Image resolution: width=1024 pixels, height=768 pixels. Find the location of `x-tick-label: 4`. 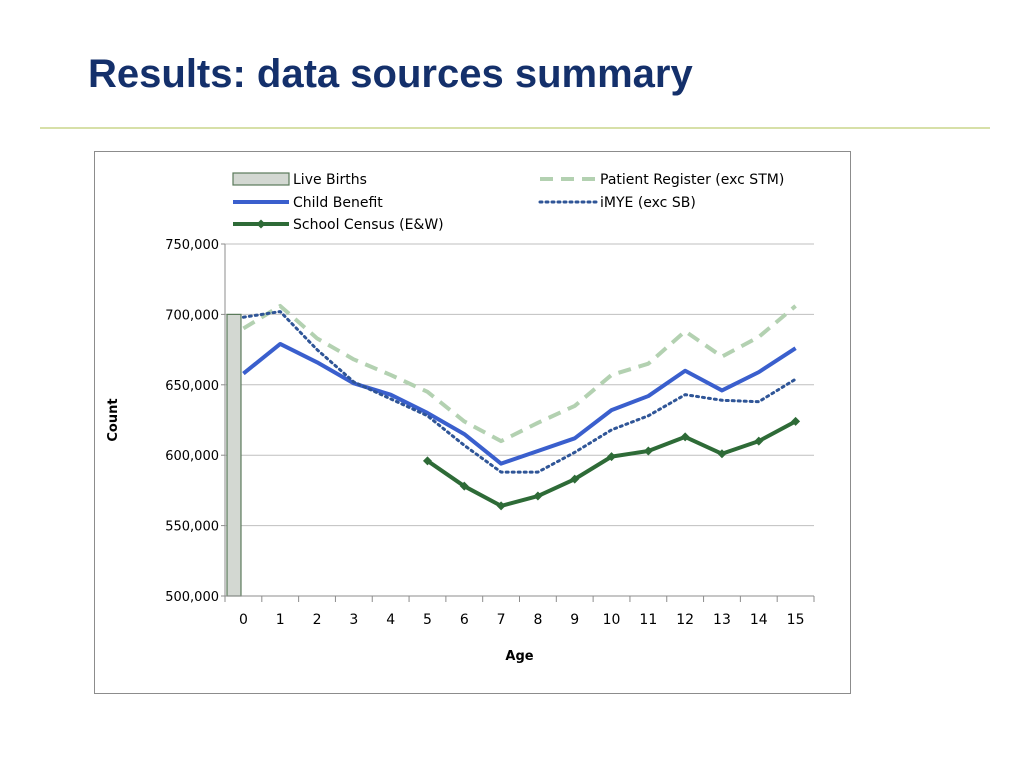

x-tick-label: 4 is located at coordinates (390, 620).